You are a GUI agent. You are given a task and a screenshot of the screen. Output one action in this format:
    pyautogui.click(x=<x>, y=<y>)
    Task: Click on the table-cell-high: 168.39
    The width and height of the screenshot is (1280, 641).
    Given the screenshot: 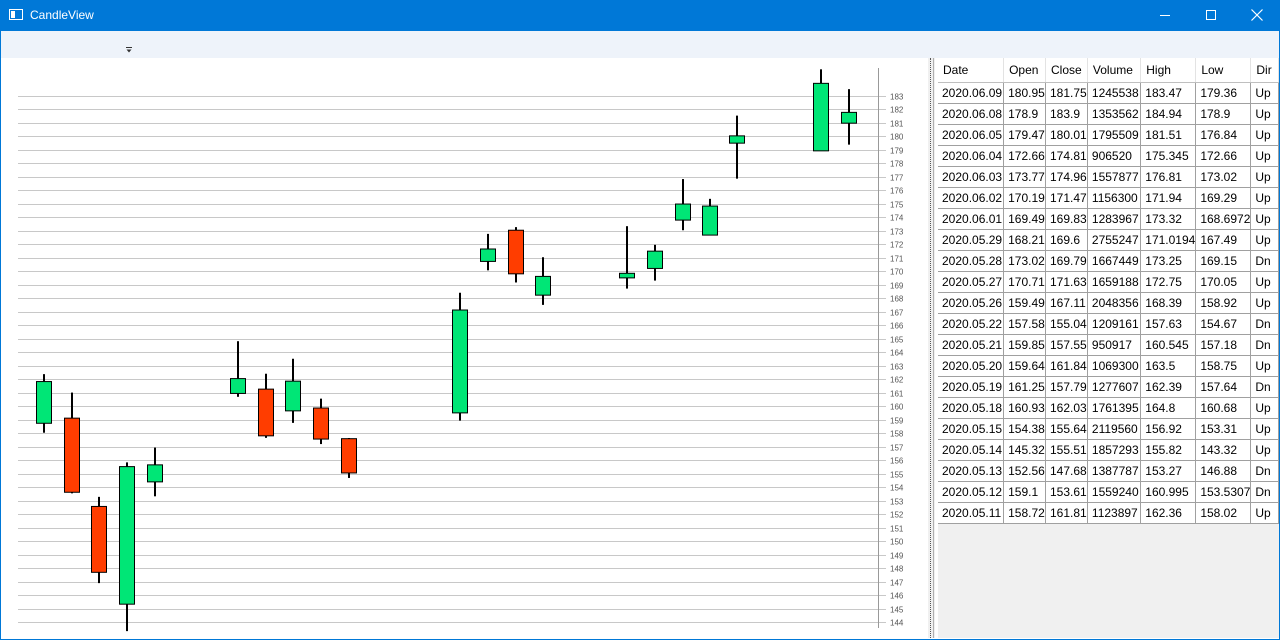 What is the action you would take?
    pyautogui.click(x=1168, y=303)
    